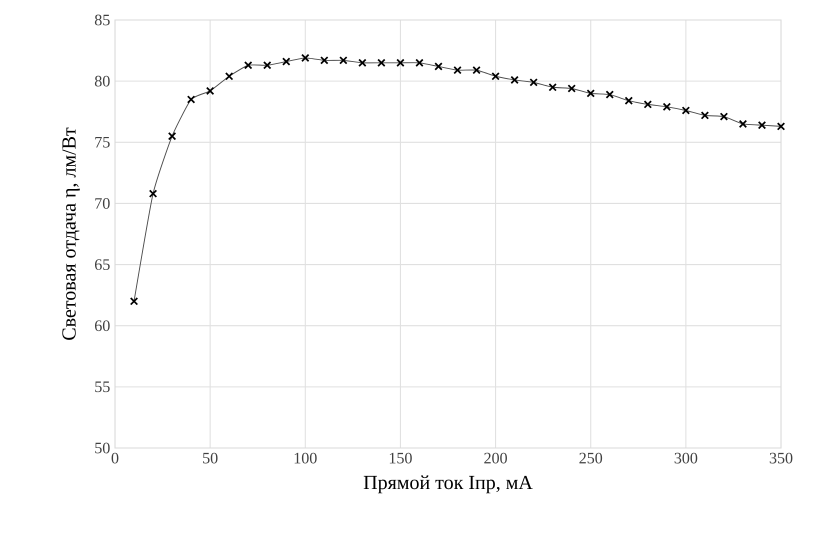 The image size is (816, 536). Describe the element at coordinates (210, 458) in the screenshot. I see `x-tick-label: 50` at that location.